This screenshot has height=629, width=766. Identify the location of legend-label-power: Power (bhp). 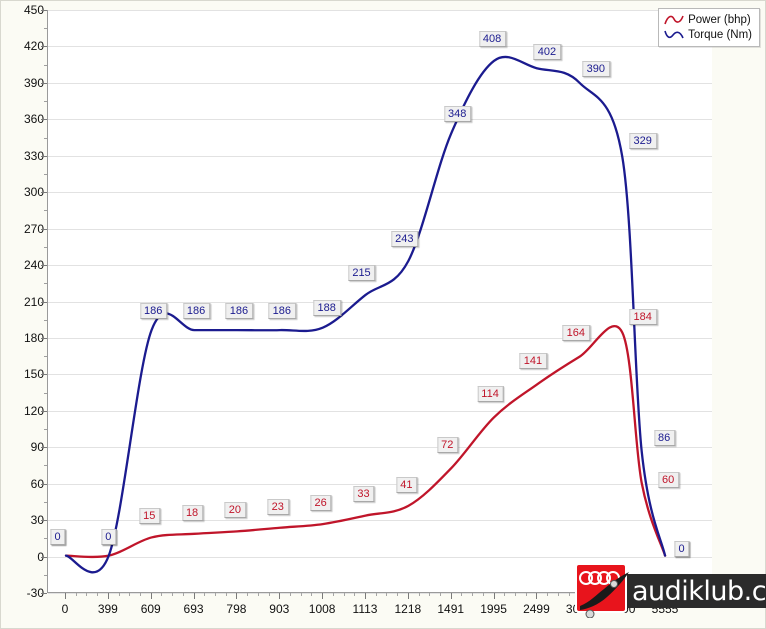
(719, 19).